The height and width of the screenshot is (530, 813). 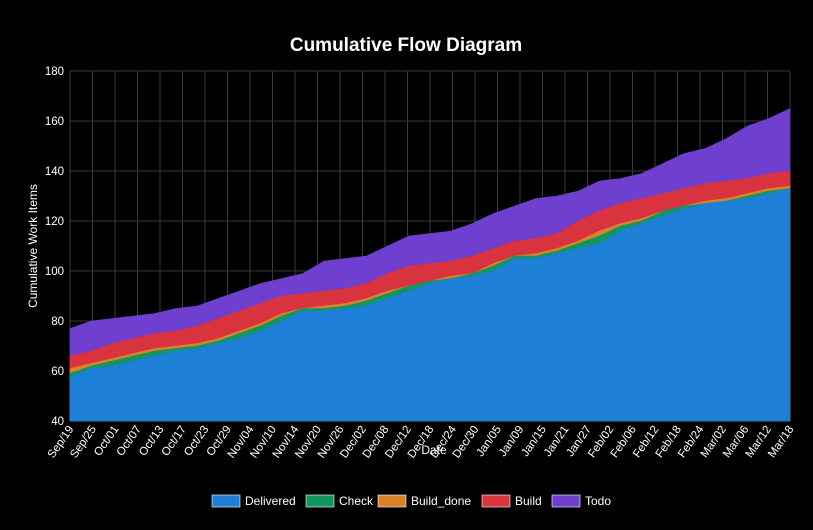 What do you see at coordinates (441, 501) in the screenshot?
I see `legend-label-build-done: Build_done` at bounding box center [441, 501].